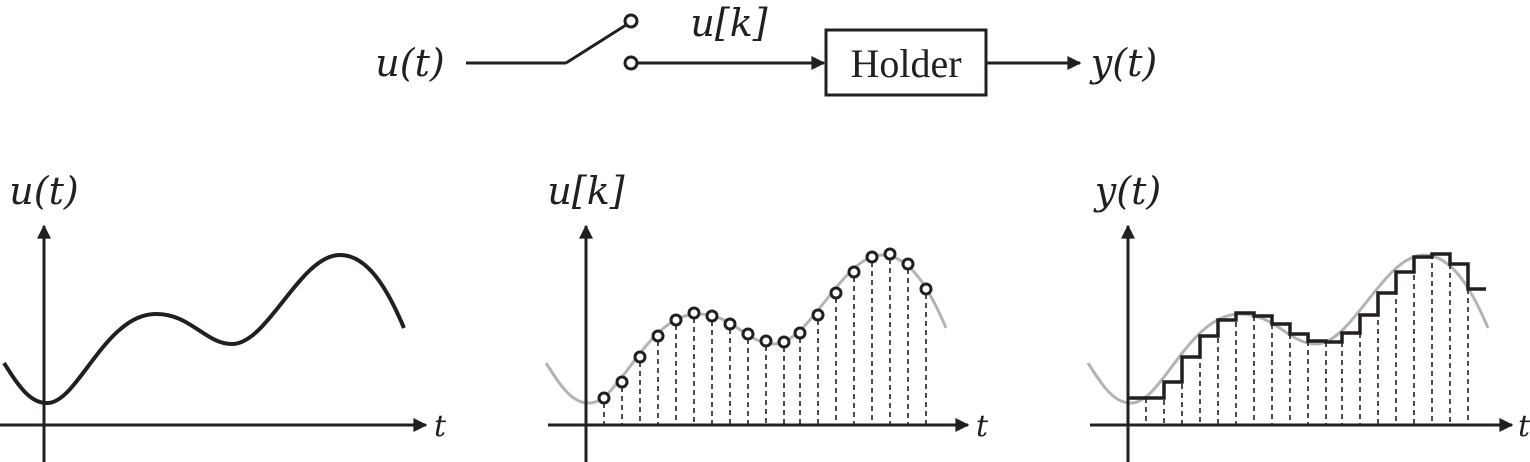  Describe the element at coordinates (982, 426) in the screenshot. I see `plot2-x-label: t` at that location.